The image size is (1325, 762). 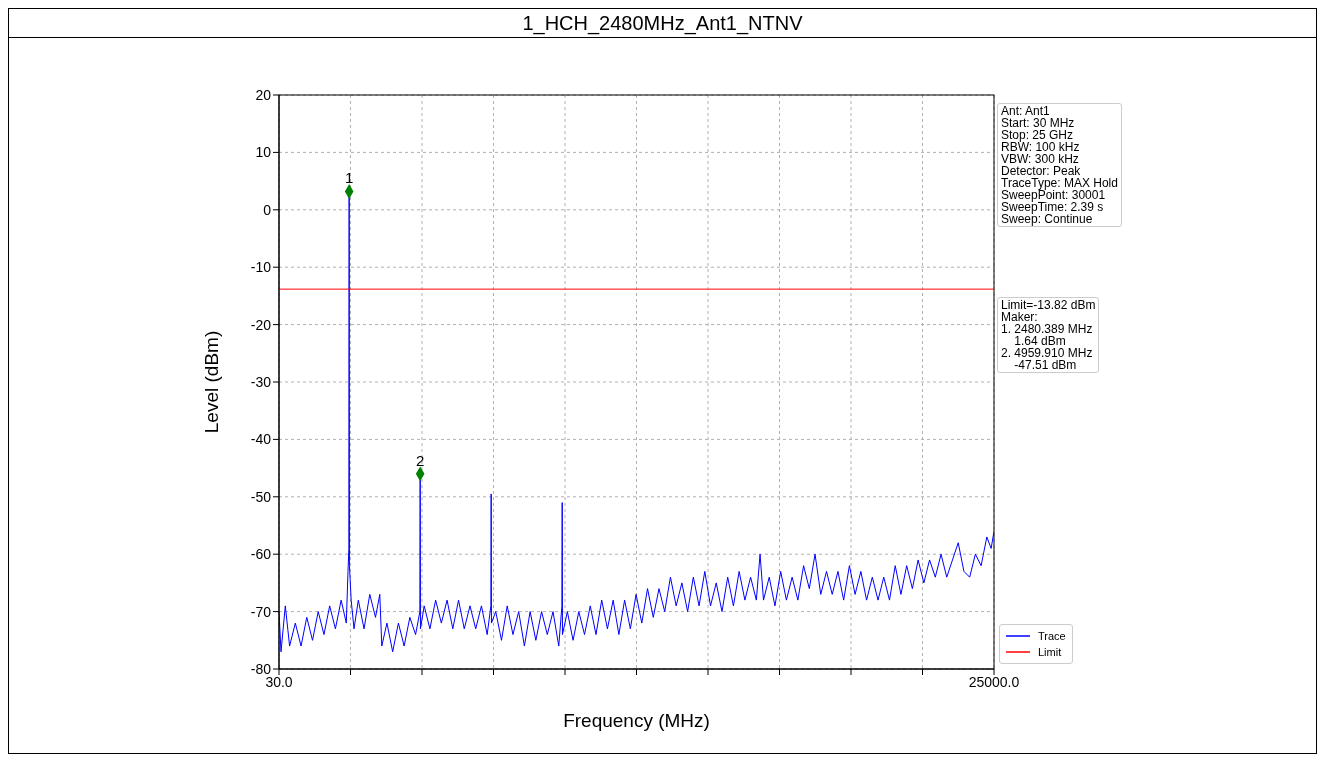 I want to click on x-tick-label: 25000.0, so click(x=994, y=681).